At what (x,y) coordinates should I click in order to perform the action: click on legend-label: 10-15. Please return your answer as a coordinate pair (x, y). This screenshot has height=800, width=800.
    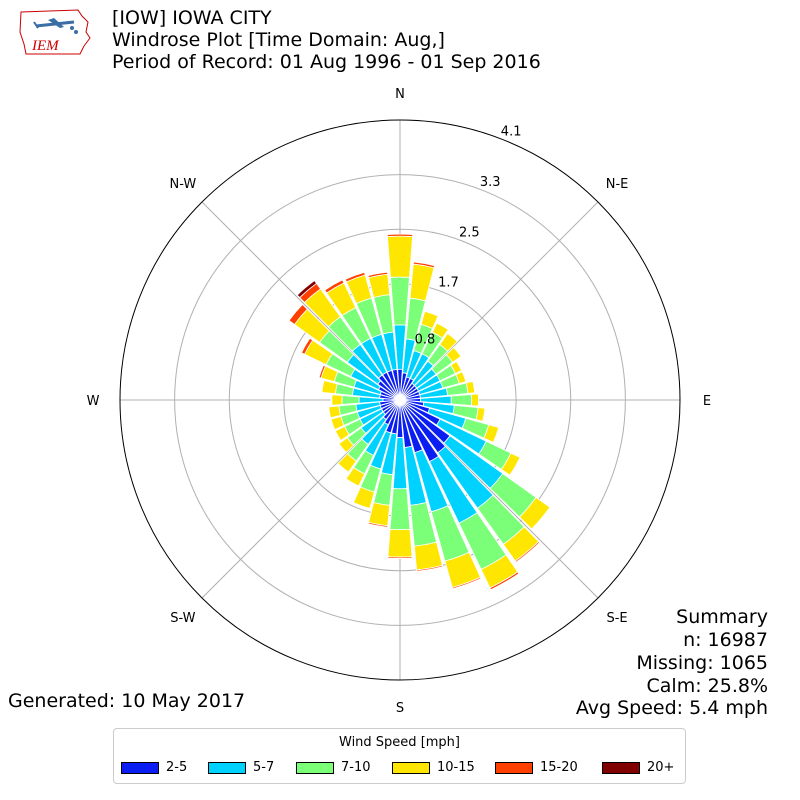
    Looking at the image, I should click on (456, 767).